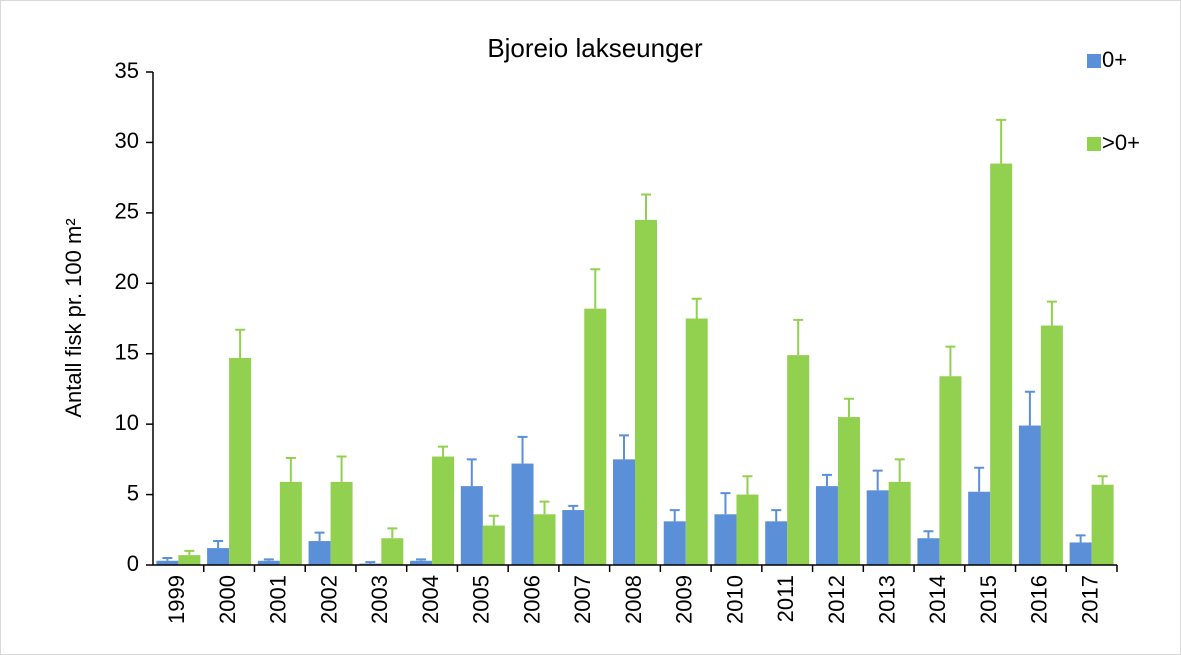 This screenshot has width=1181, height=655. What do you see at coordinates (582, 599) in the screenshot?
I see `x-tick-label: 2007` at bounding box center [582, 599].